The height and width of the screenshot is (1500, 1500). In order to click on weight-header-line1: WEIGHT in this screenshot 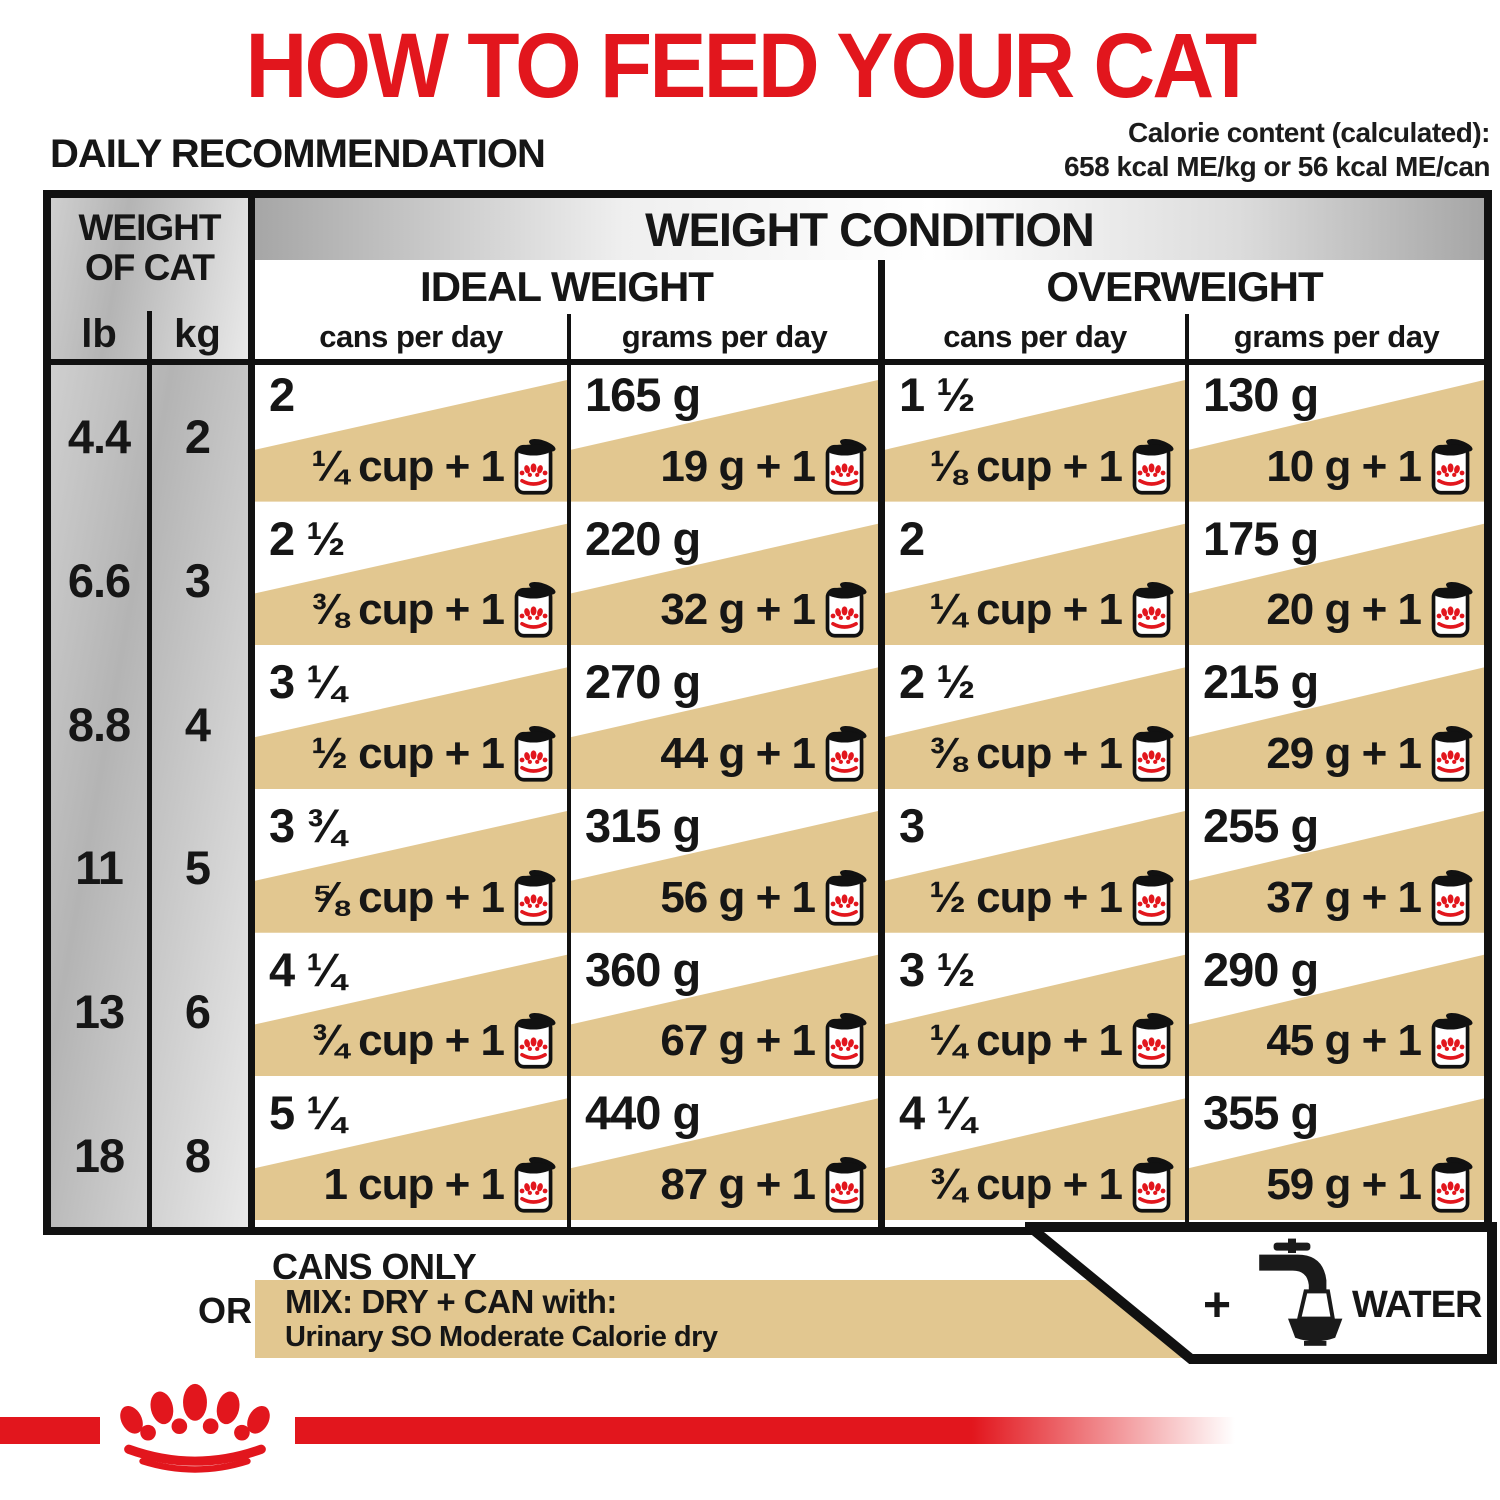, I will do `click(150, 227)`.